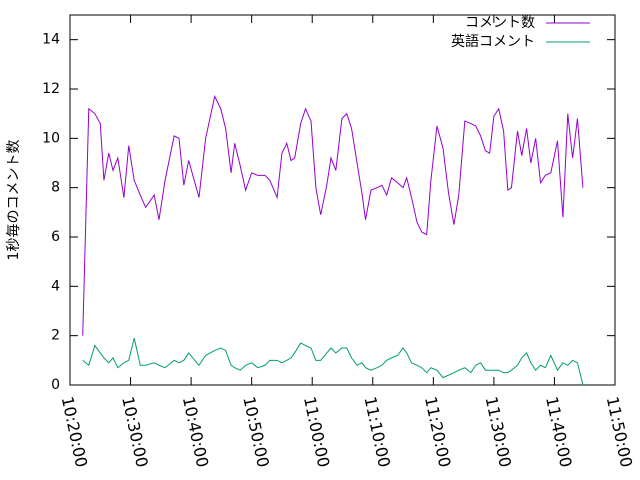 The image size is (640, 480). What do you see at coordinates (55, 286) in the screenshot?
I see `y-tick-label: 4` at bounding box center [55, 286].